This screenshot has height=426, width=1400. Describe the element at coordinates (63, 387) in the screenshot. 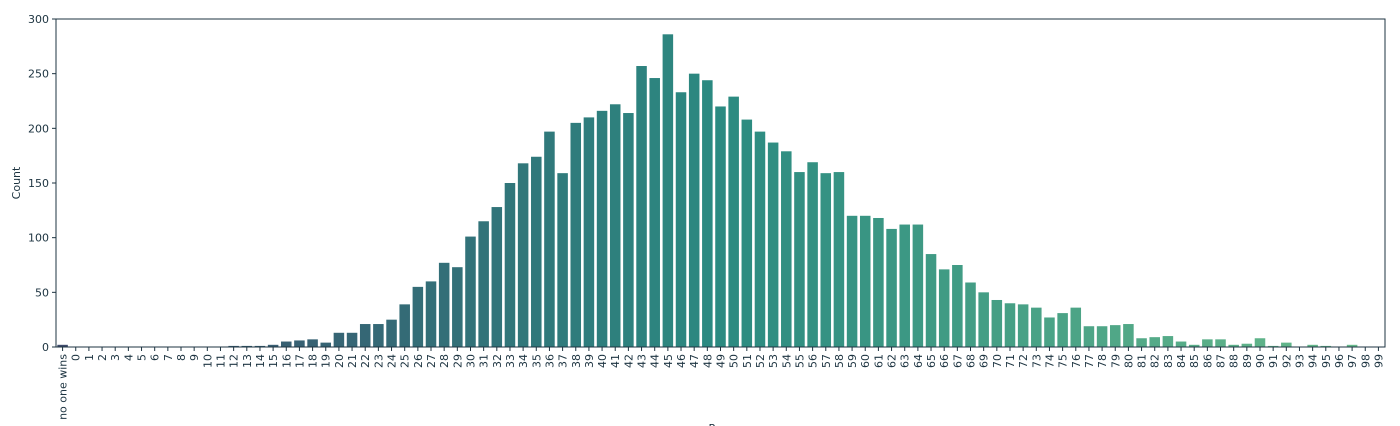

I see `x-tick-label: no one wins` at that location.